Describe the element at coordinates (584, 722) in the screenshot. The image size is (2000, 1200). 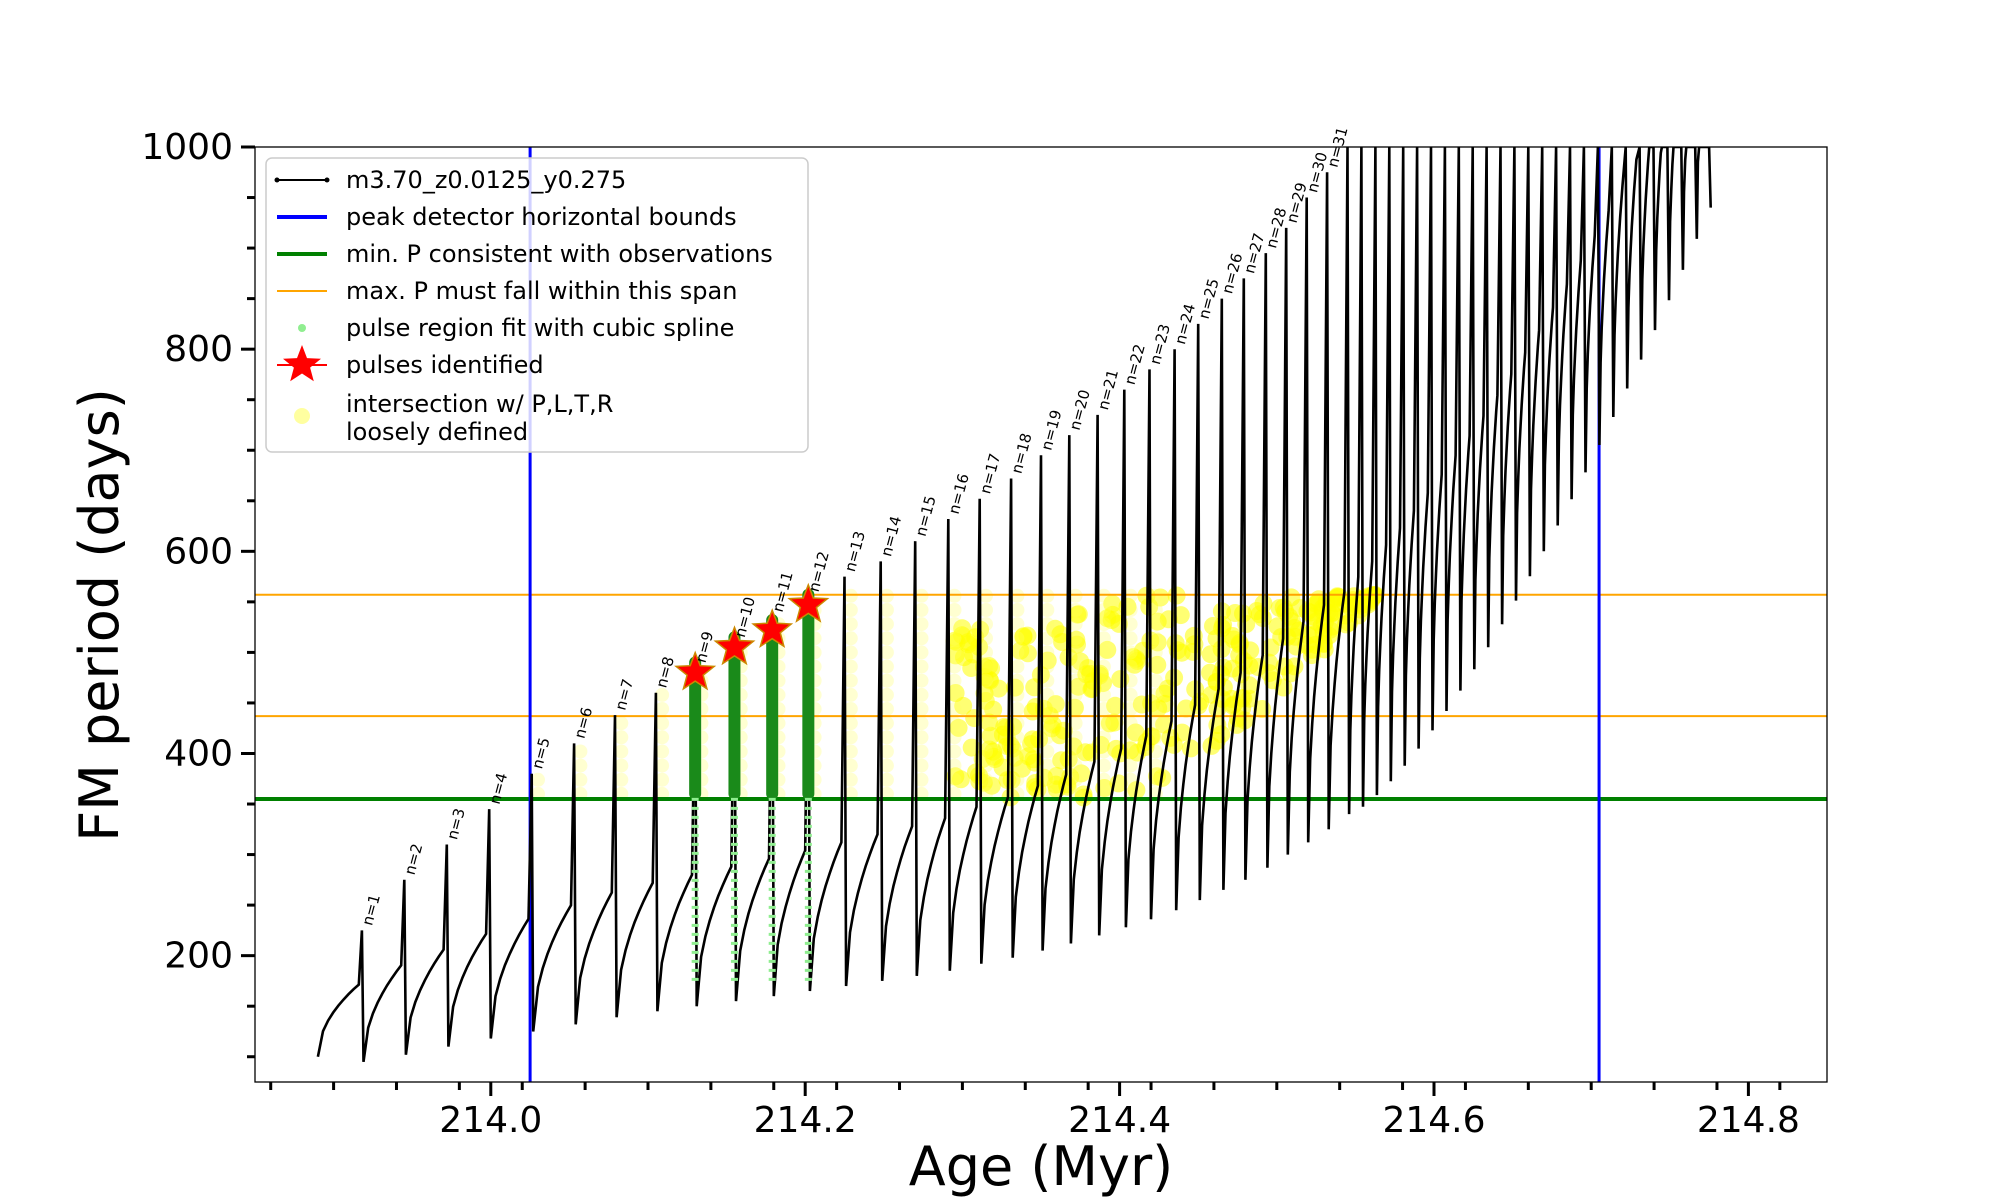
I see `pulse-label: n=6` at that location.